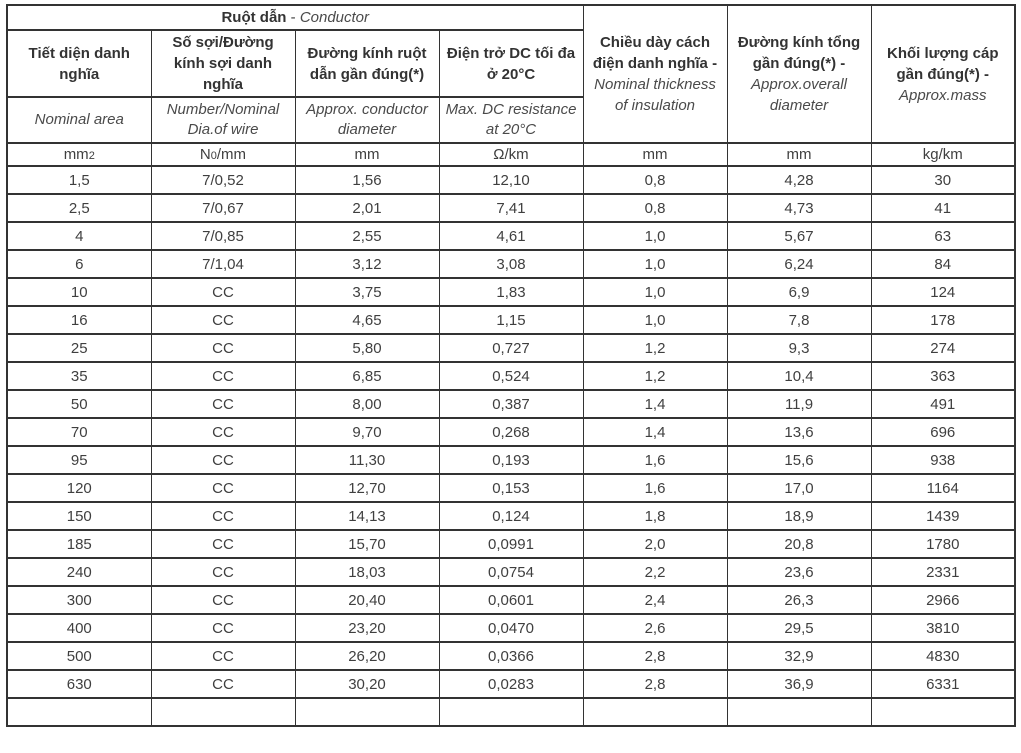 This screenshot has width=1021, height=753. What do you see at coordinates (943, 292) in the screenshot?
I see `table-cell-cable-mass: 124` at bounding box center [943, 292].